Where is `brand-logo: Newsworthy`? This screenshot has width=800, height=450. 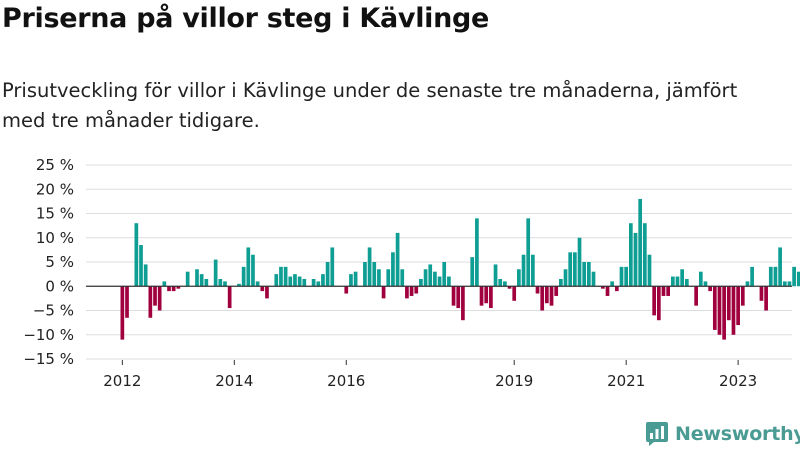
brand-logo: Newsworthy is located at coordinates (722, 434).